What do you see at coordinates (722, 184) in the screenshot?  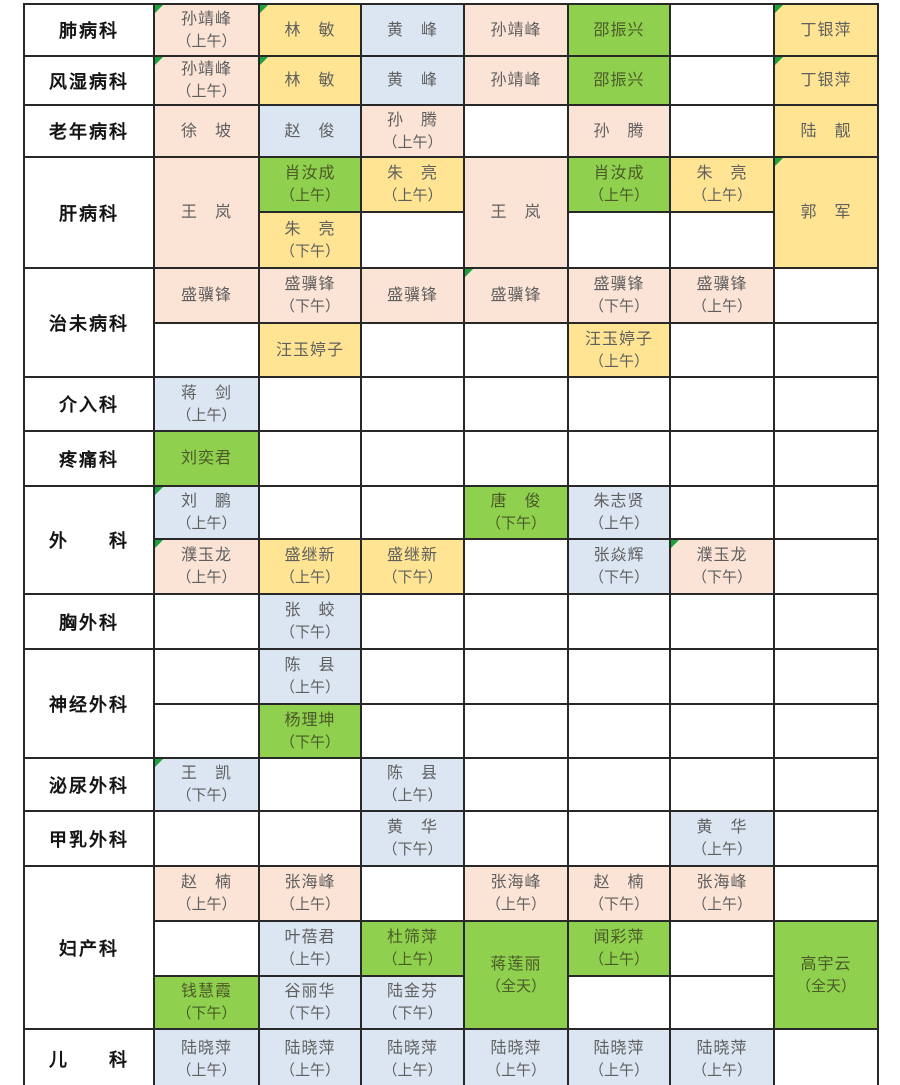 I see `schedule-cell: 朱 亮 （上午）` at bounding box center [722, 184].